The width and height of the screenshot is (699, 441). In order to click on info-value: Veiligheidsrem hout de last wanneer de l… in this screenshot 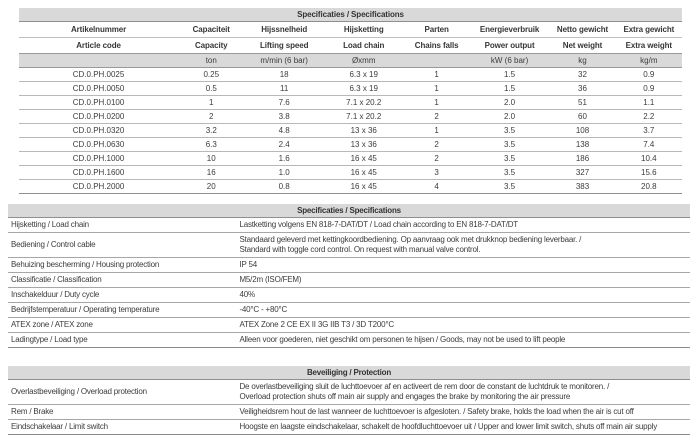, I will do `click(463, 412)`.